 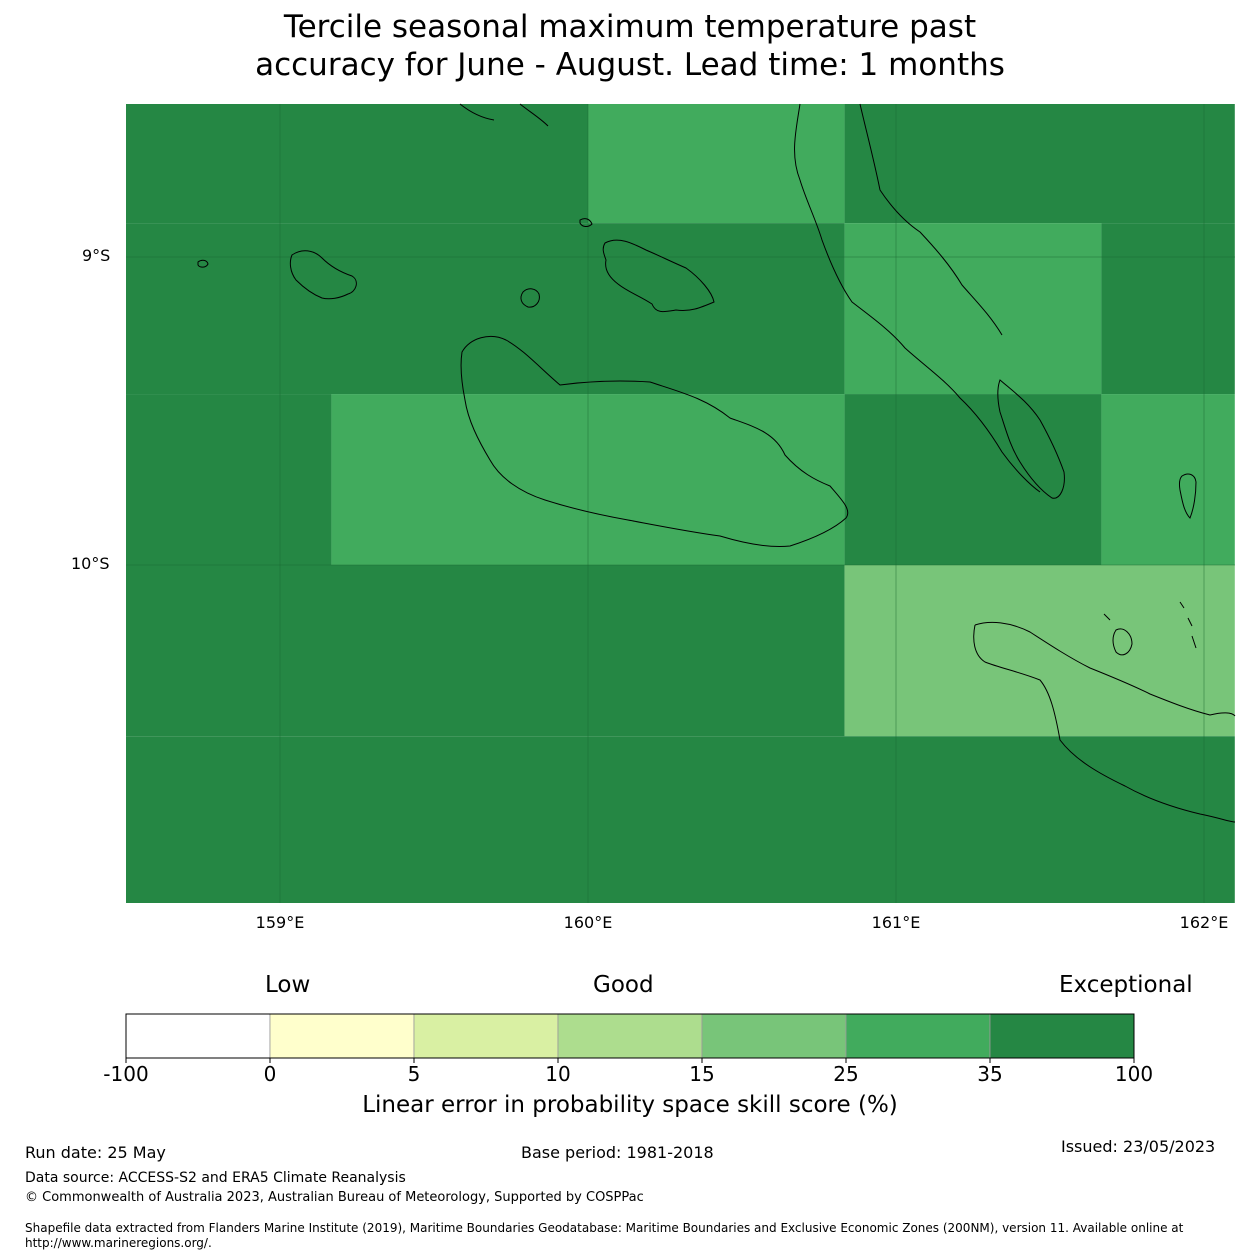 I want to click on lon-label-159e: 159°E, so click(x=280, y=922).